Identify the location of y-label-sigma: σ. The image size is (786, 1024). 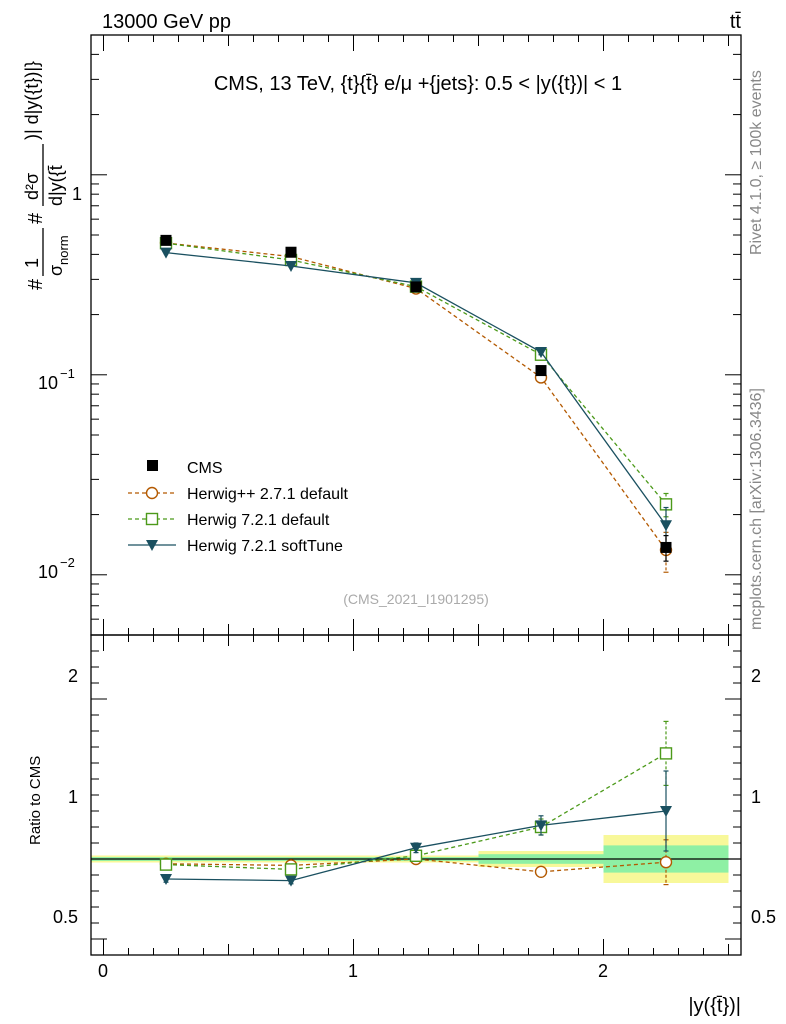
(56, 270).